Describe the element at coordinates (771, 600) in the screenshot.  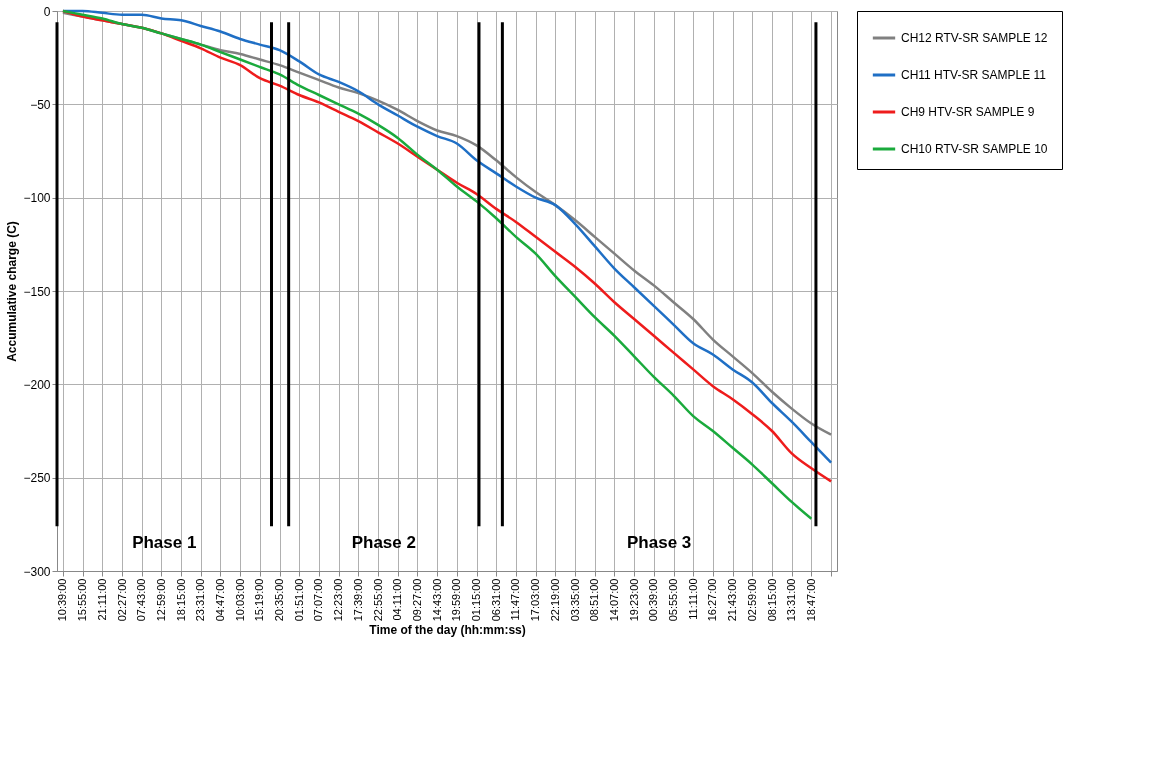
I see `x-tick-label: 08:15:00` at that location.